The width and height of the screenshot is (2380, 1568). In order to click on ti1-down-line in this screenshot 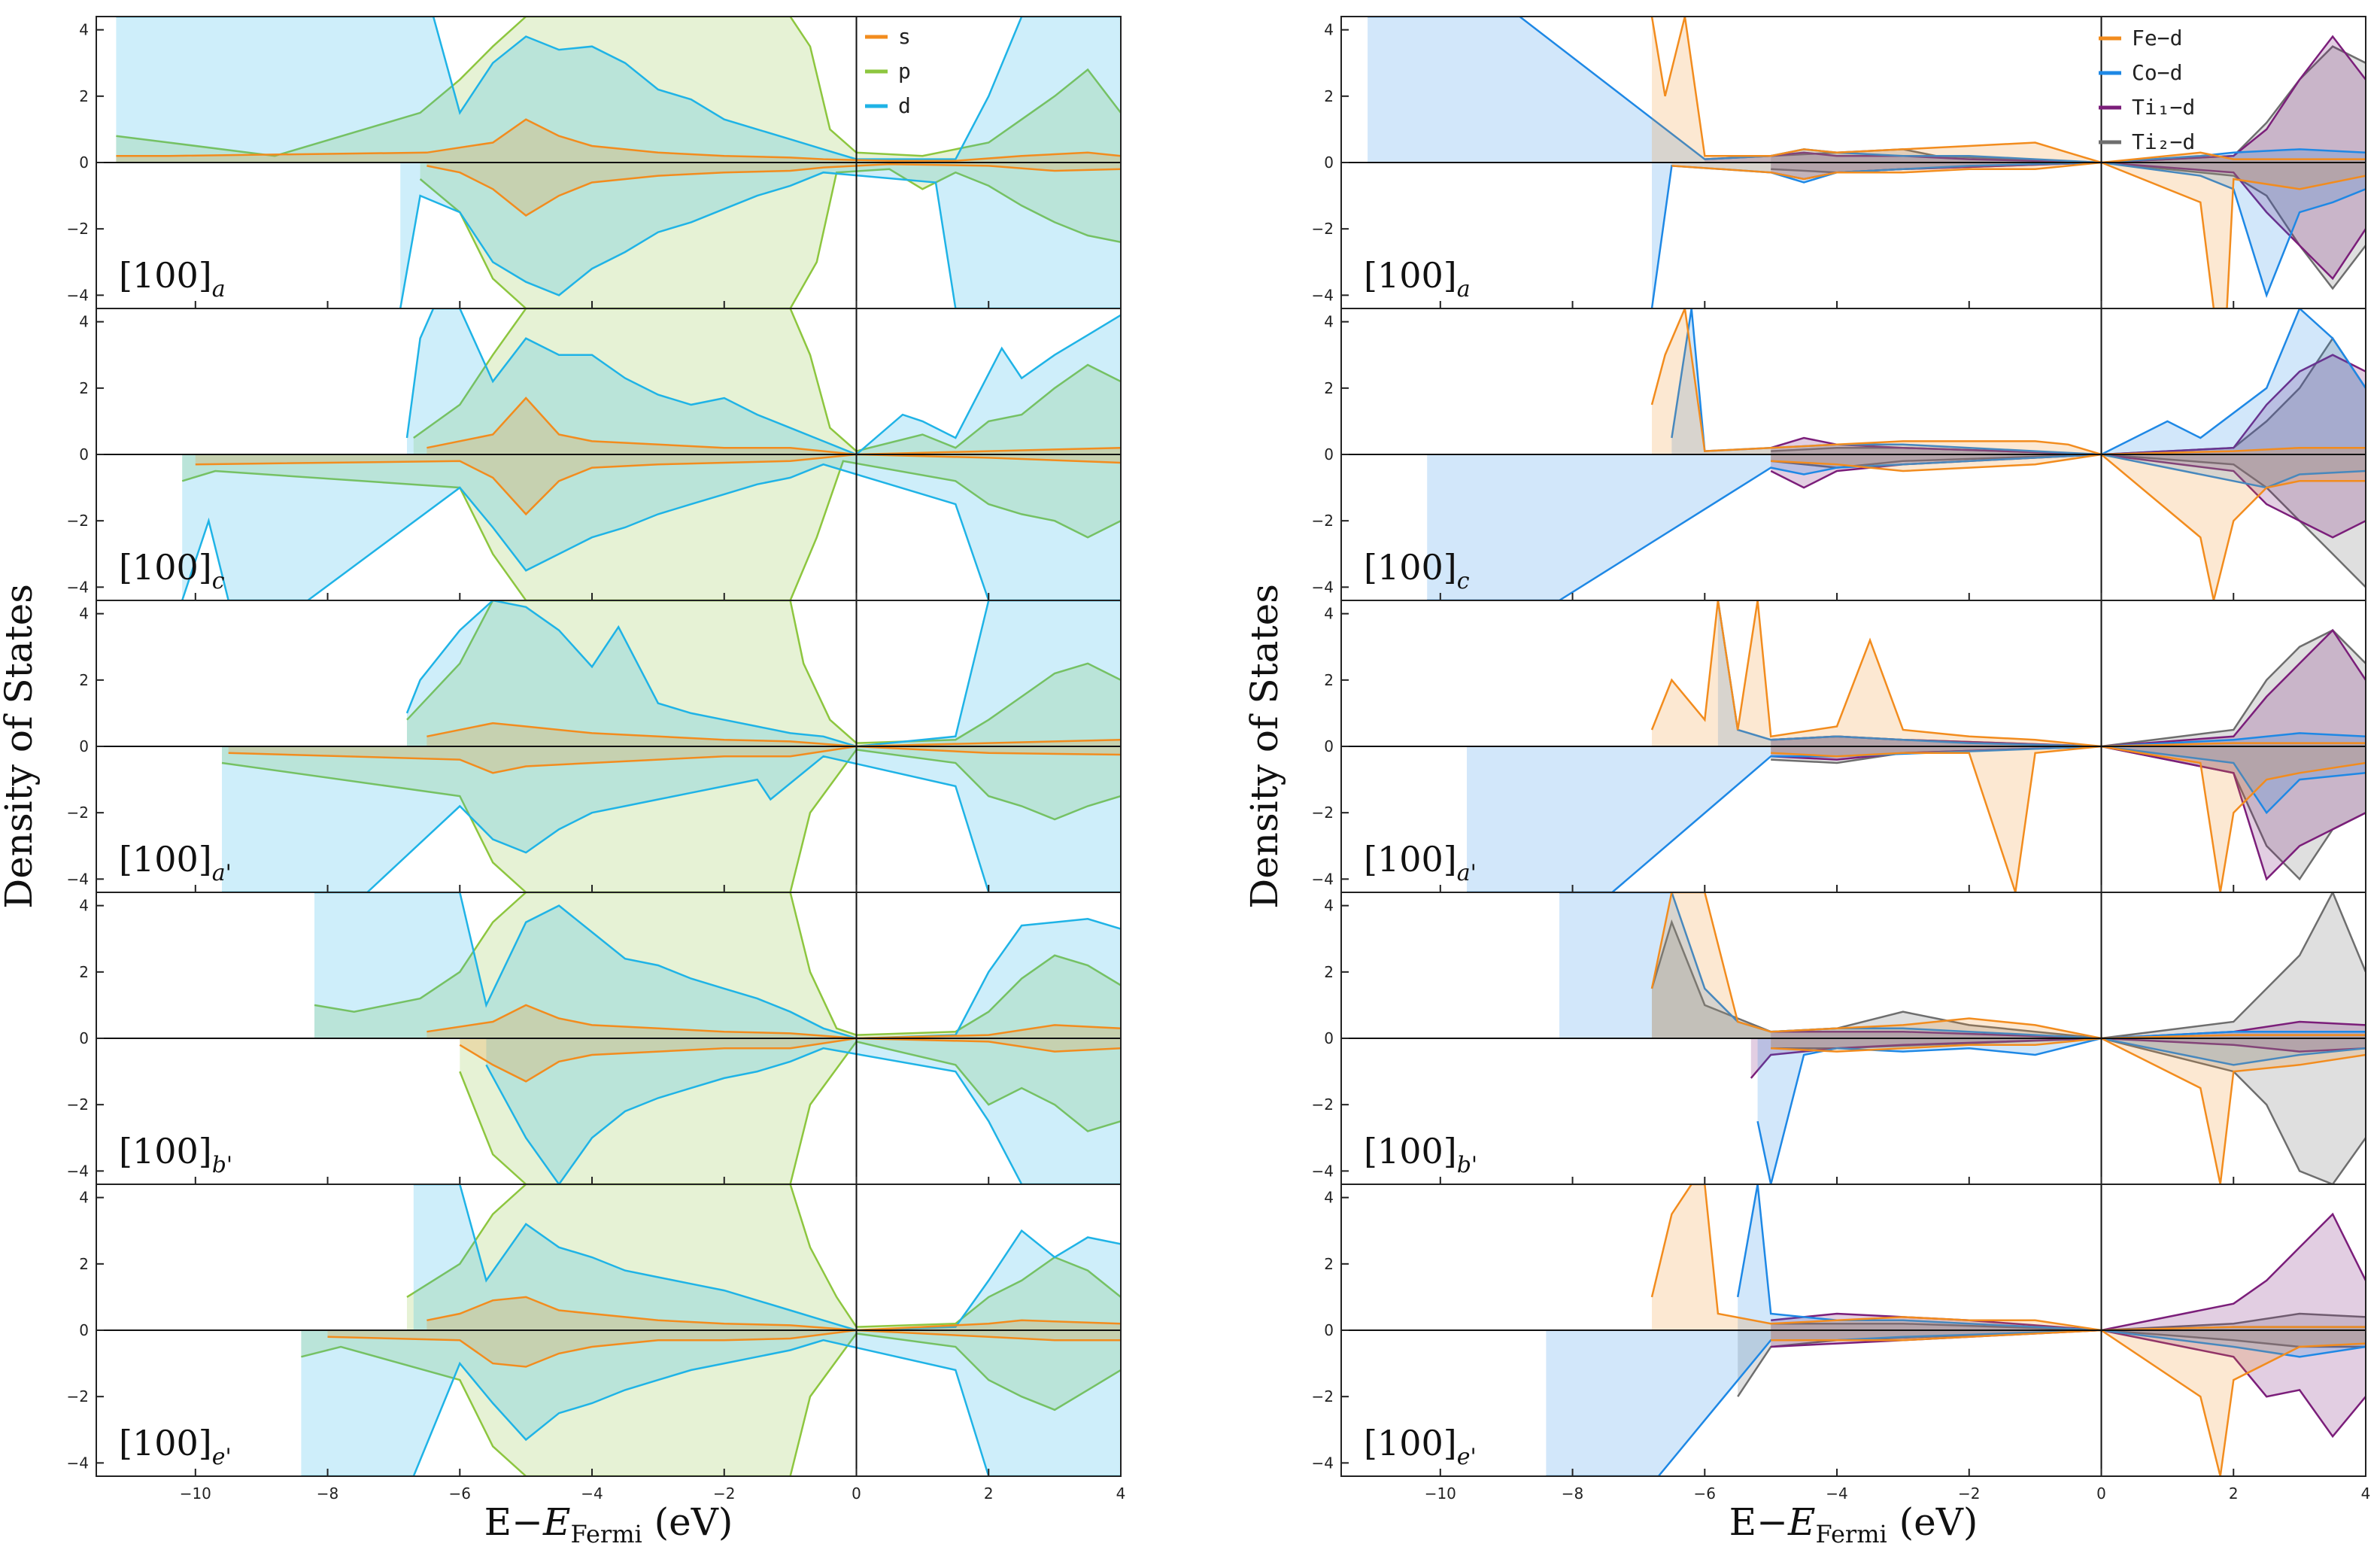, I will do `click(2058, 1058)`.